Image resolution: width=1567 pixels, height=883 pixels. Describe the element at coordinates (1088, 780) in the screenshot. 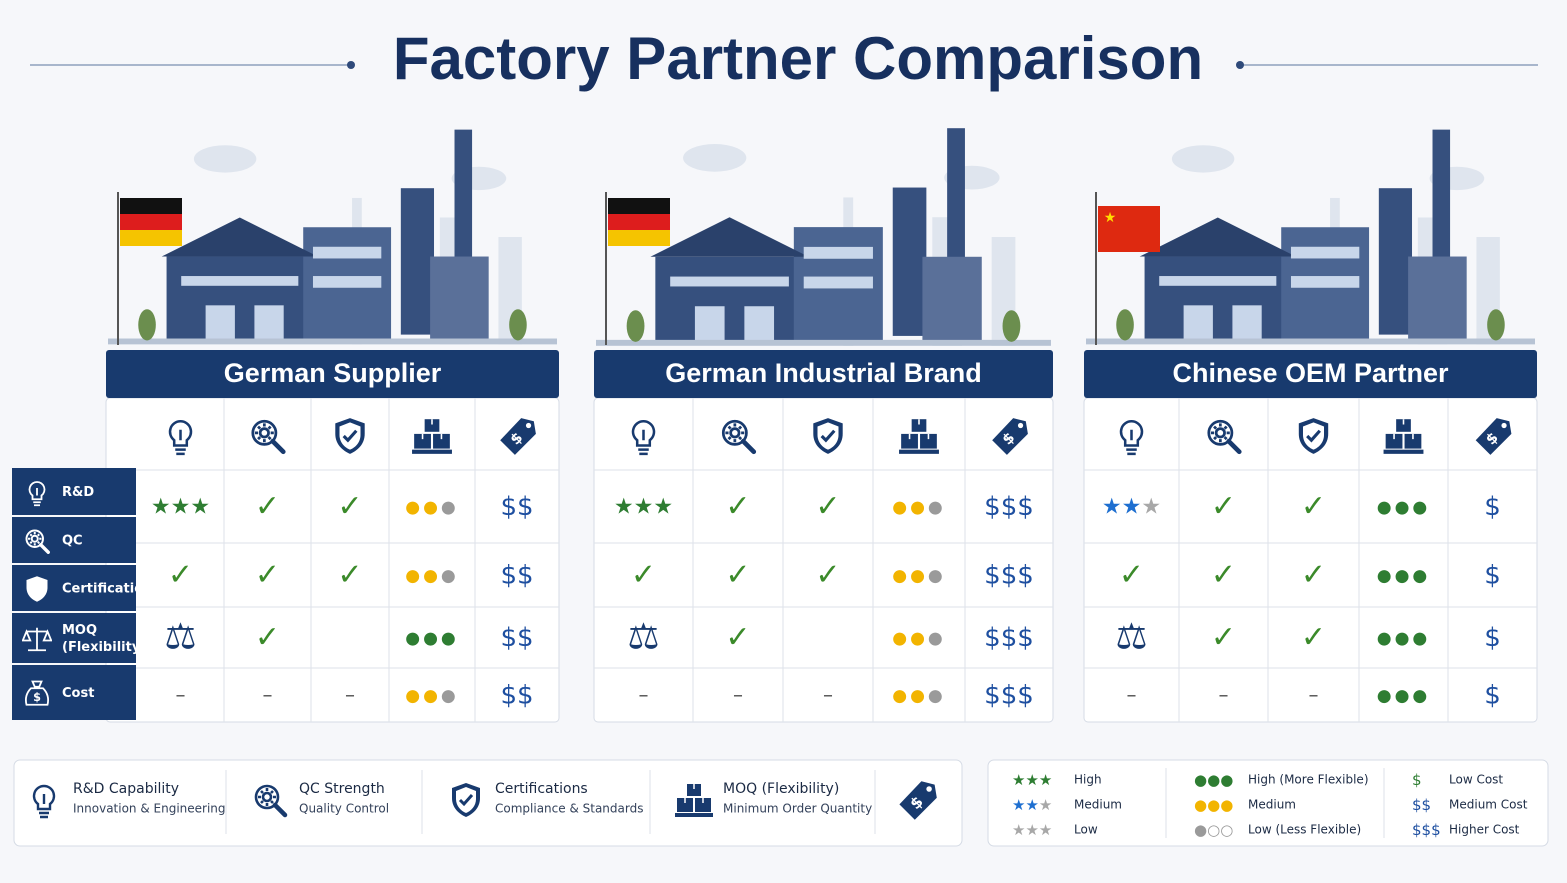

I see `legend-label: High` at that location.